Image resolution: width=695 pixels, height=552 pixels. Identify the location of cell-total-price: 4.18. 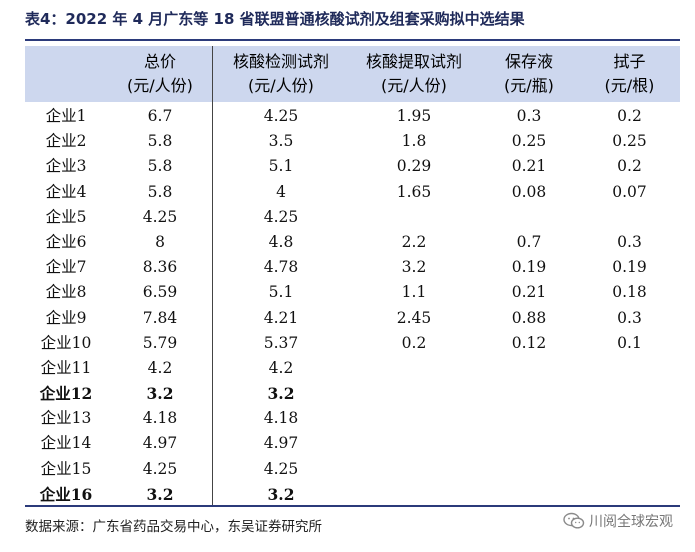
(160, 418).